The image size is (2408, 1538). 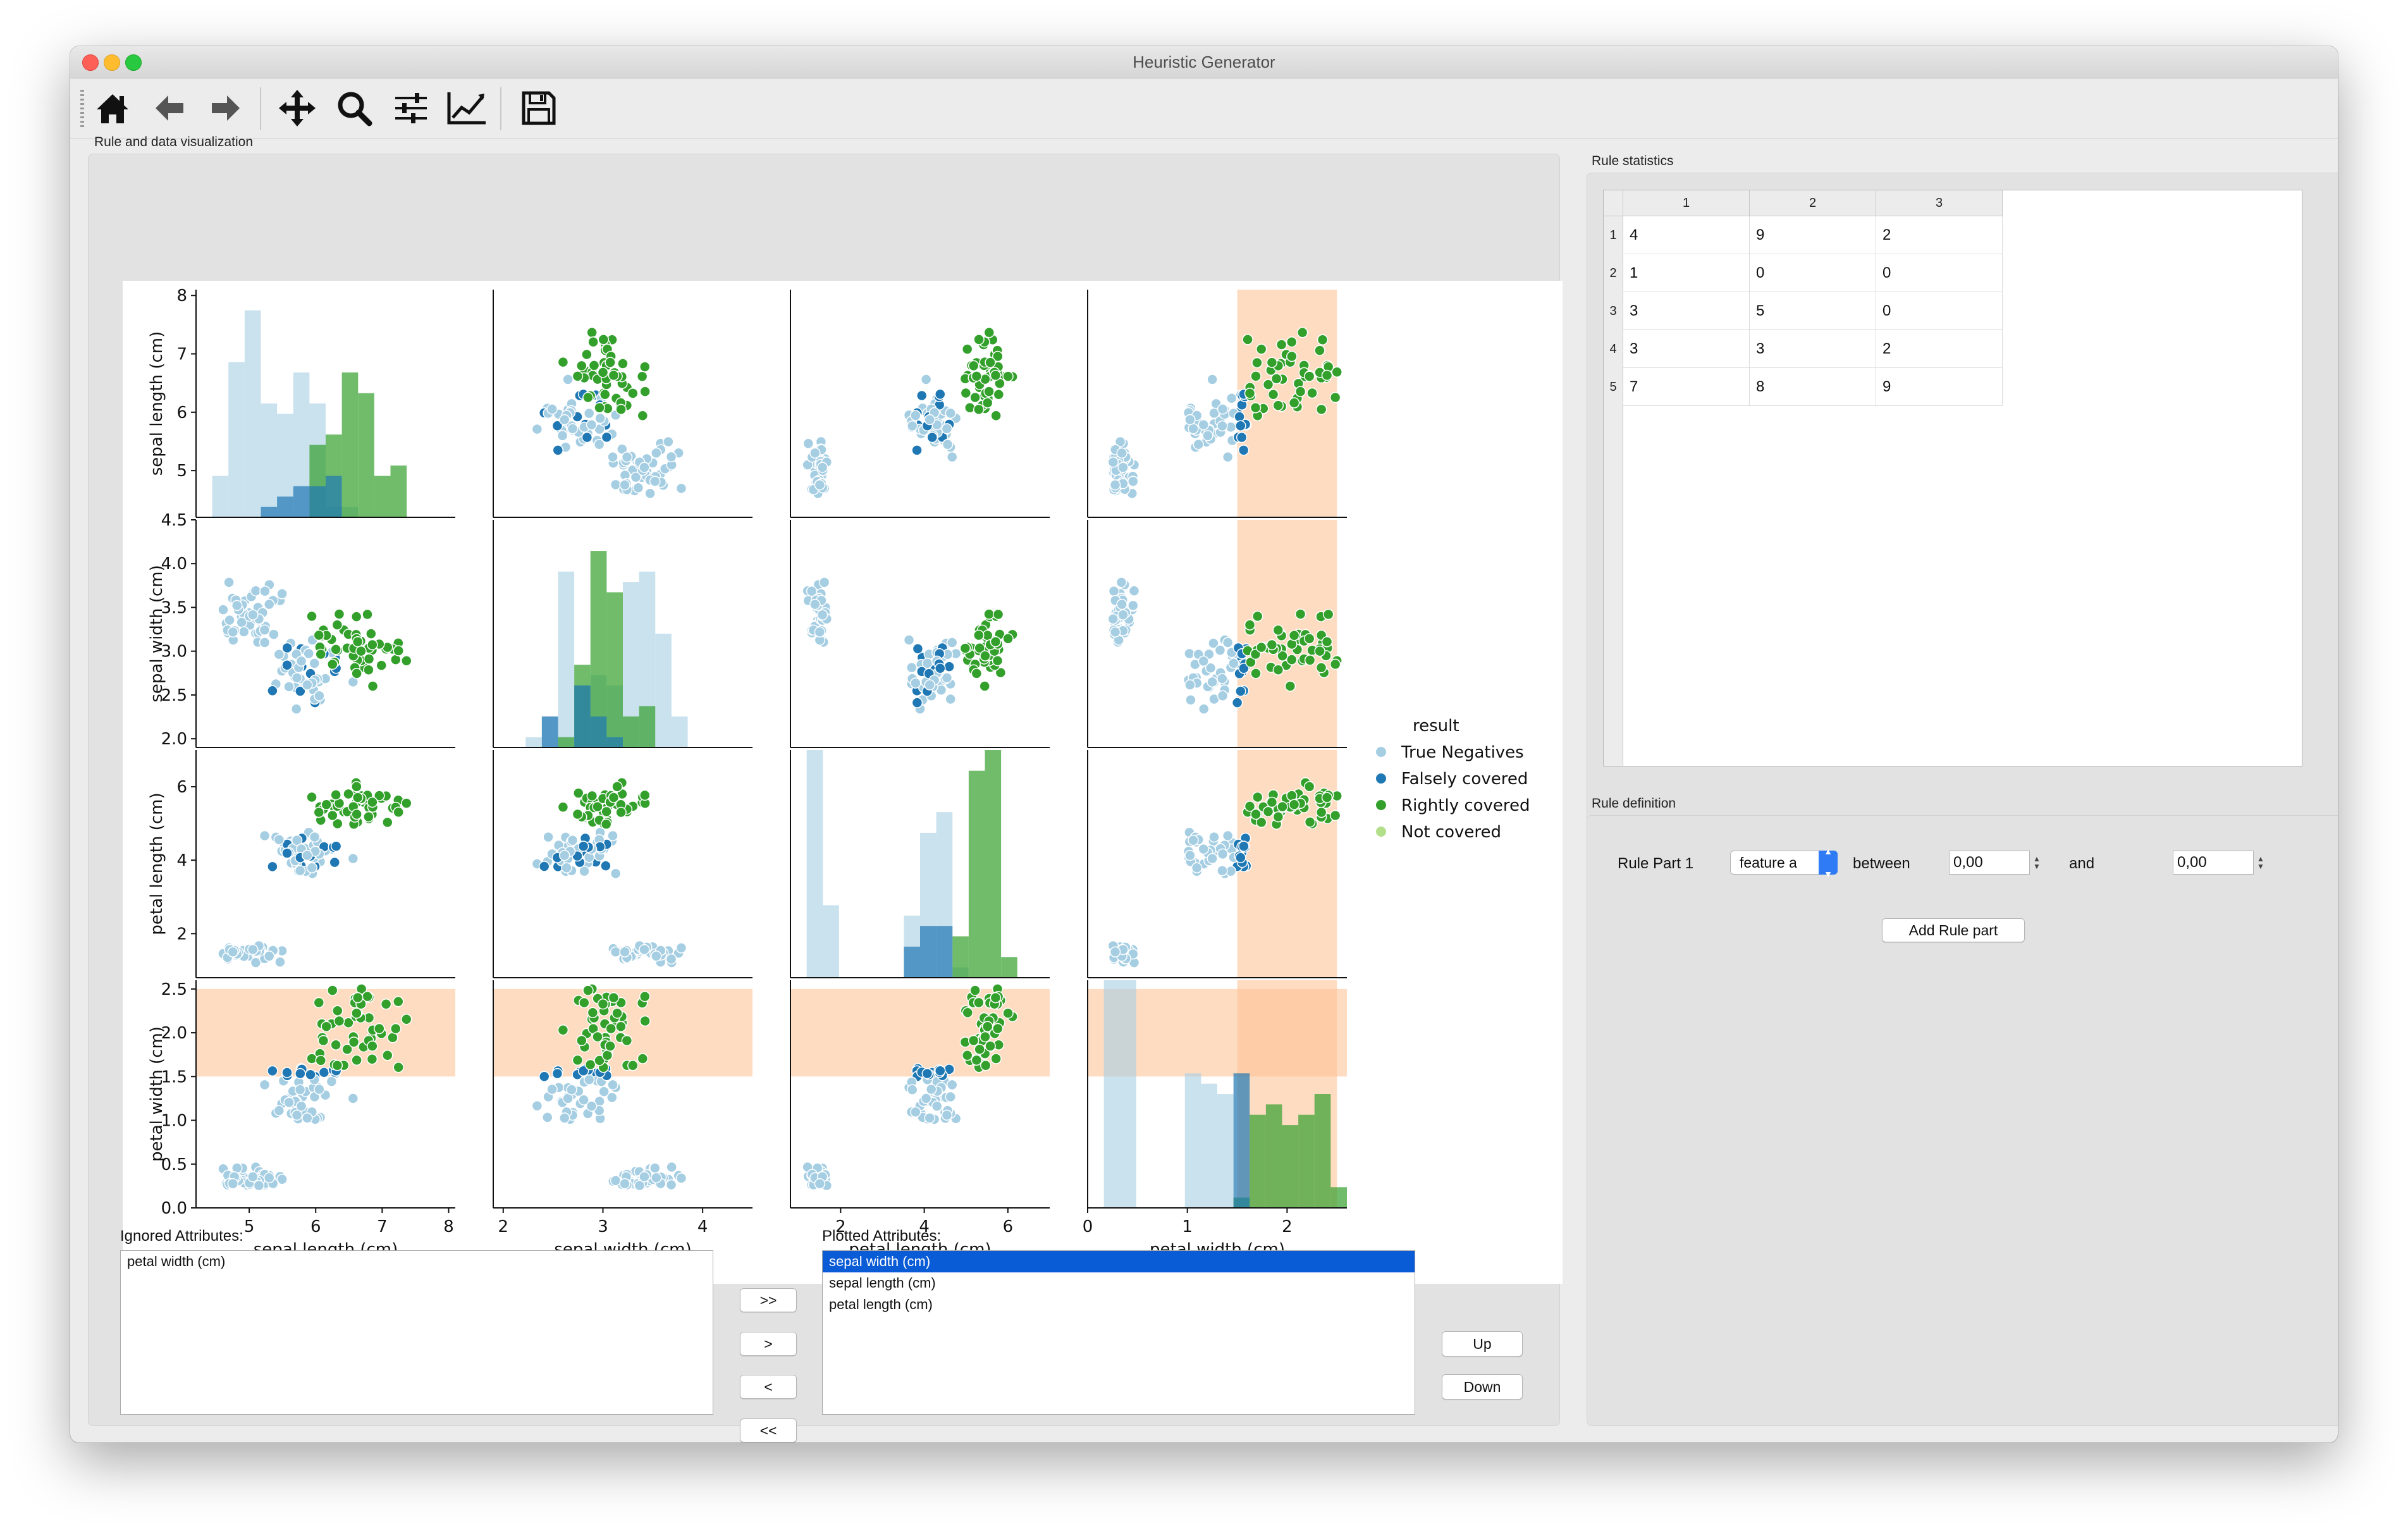 I want to click on move-left-button: <, so click(x=768, y=1387).